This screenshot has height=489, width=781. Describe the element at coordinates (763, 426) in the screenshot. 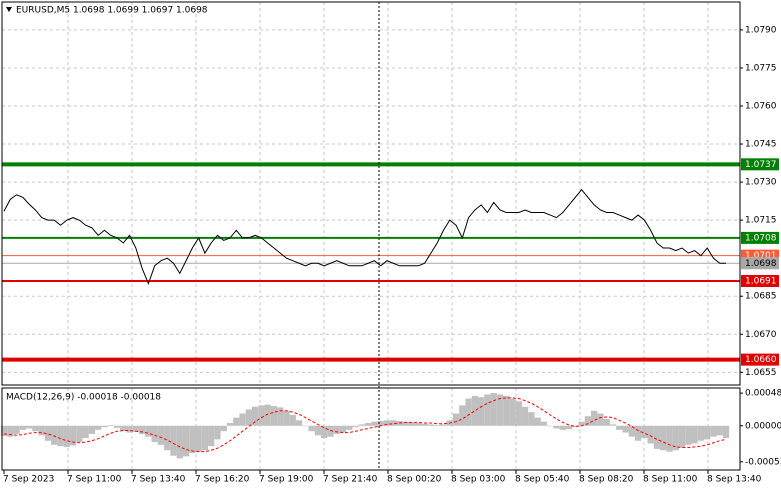

I see `y-tick-label: 0.00000` at that location.